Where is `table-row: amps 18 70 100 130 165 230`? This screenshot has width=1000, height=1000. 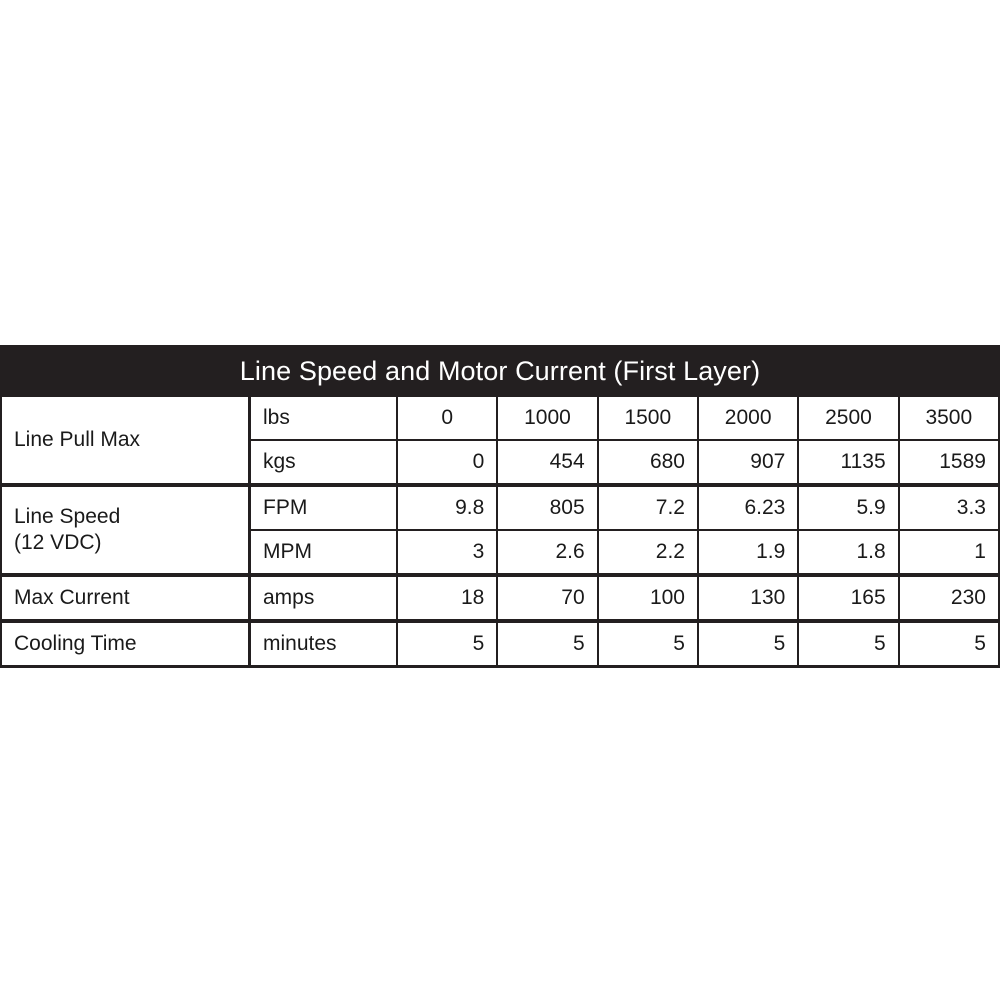 table-row: amps 18 70 100 130 165 230 is located at coordinates (624, 598).